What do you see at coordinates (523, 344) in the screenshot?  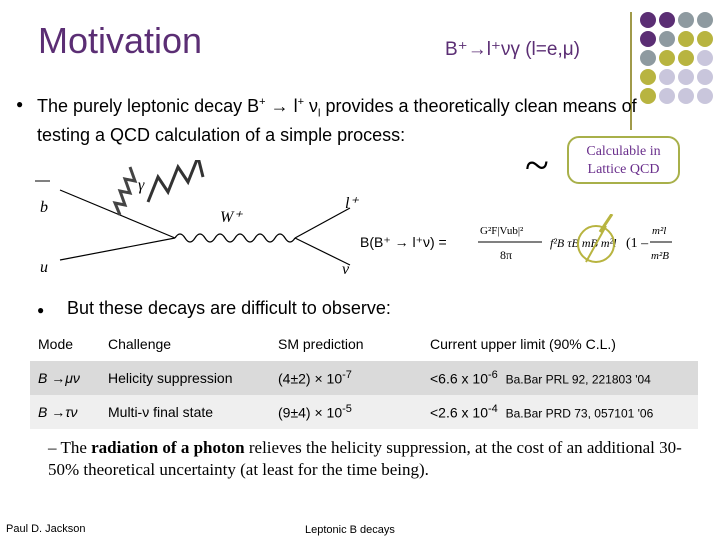 I see `table-header: Current upper limit (90% C.L.)` at bounding box center [523, 344].